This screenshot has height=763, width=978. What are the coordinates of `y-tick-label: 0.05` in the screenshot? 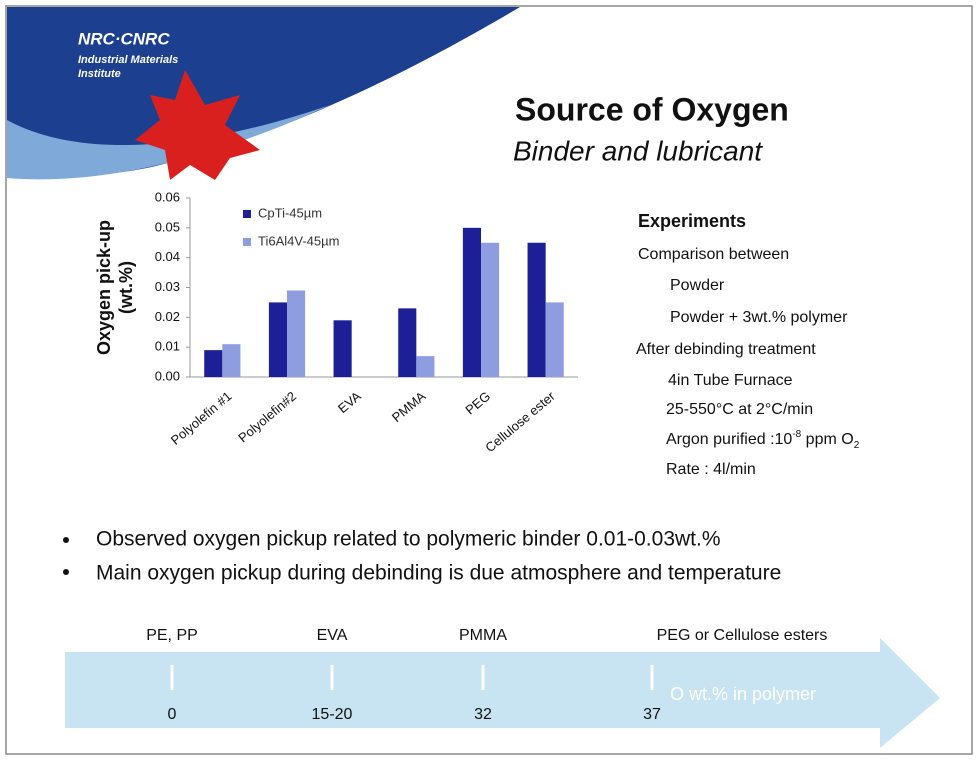 It's located at (167, 226).